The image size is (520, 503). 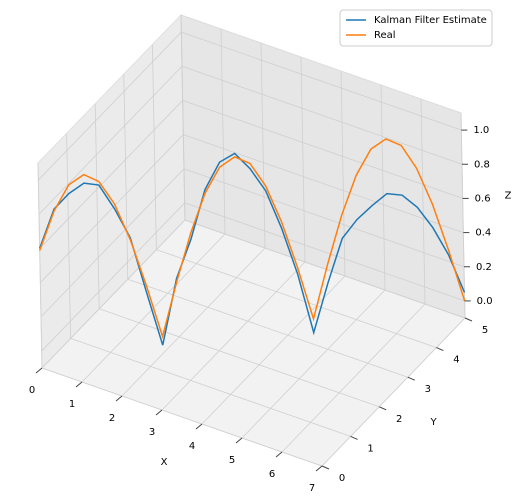 I want to click on x-tick-label: 4, so click(x=192, y=446).